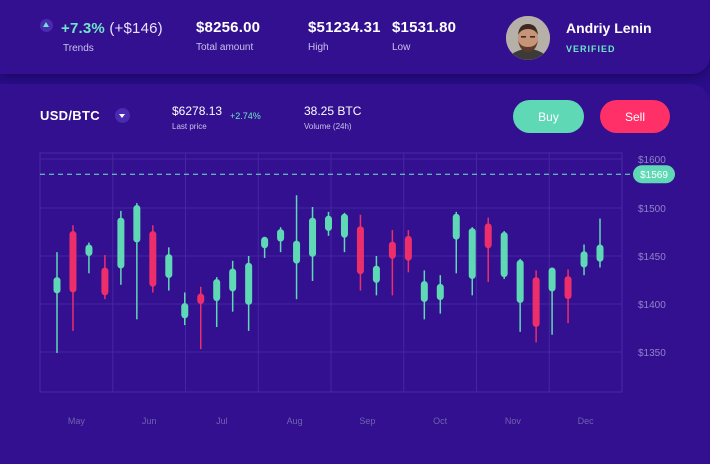 This screenshot has width=710, height=464. What do you see at coordinates (46, 25) in the screenshot?
I see `trend-up-icon` at bounding box center [46, 25].